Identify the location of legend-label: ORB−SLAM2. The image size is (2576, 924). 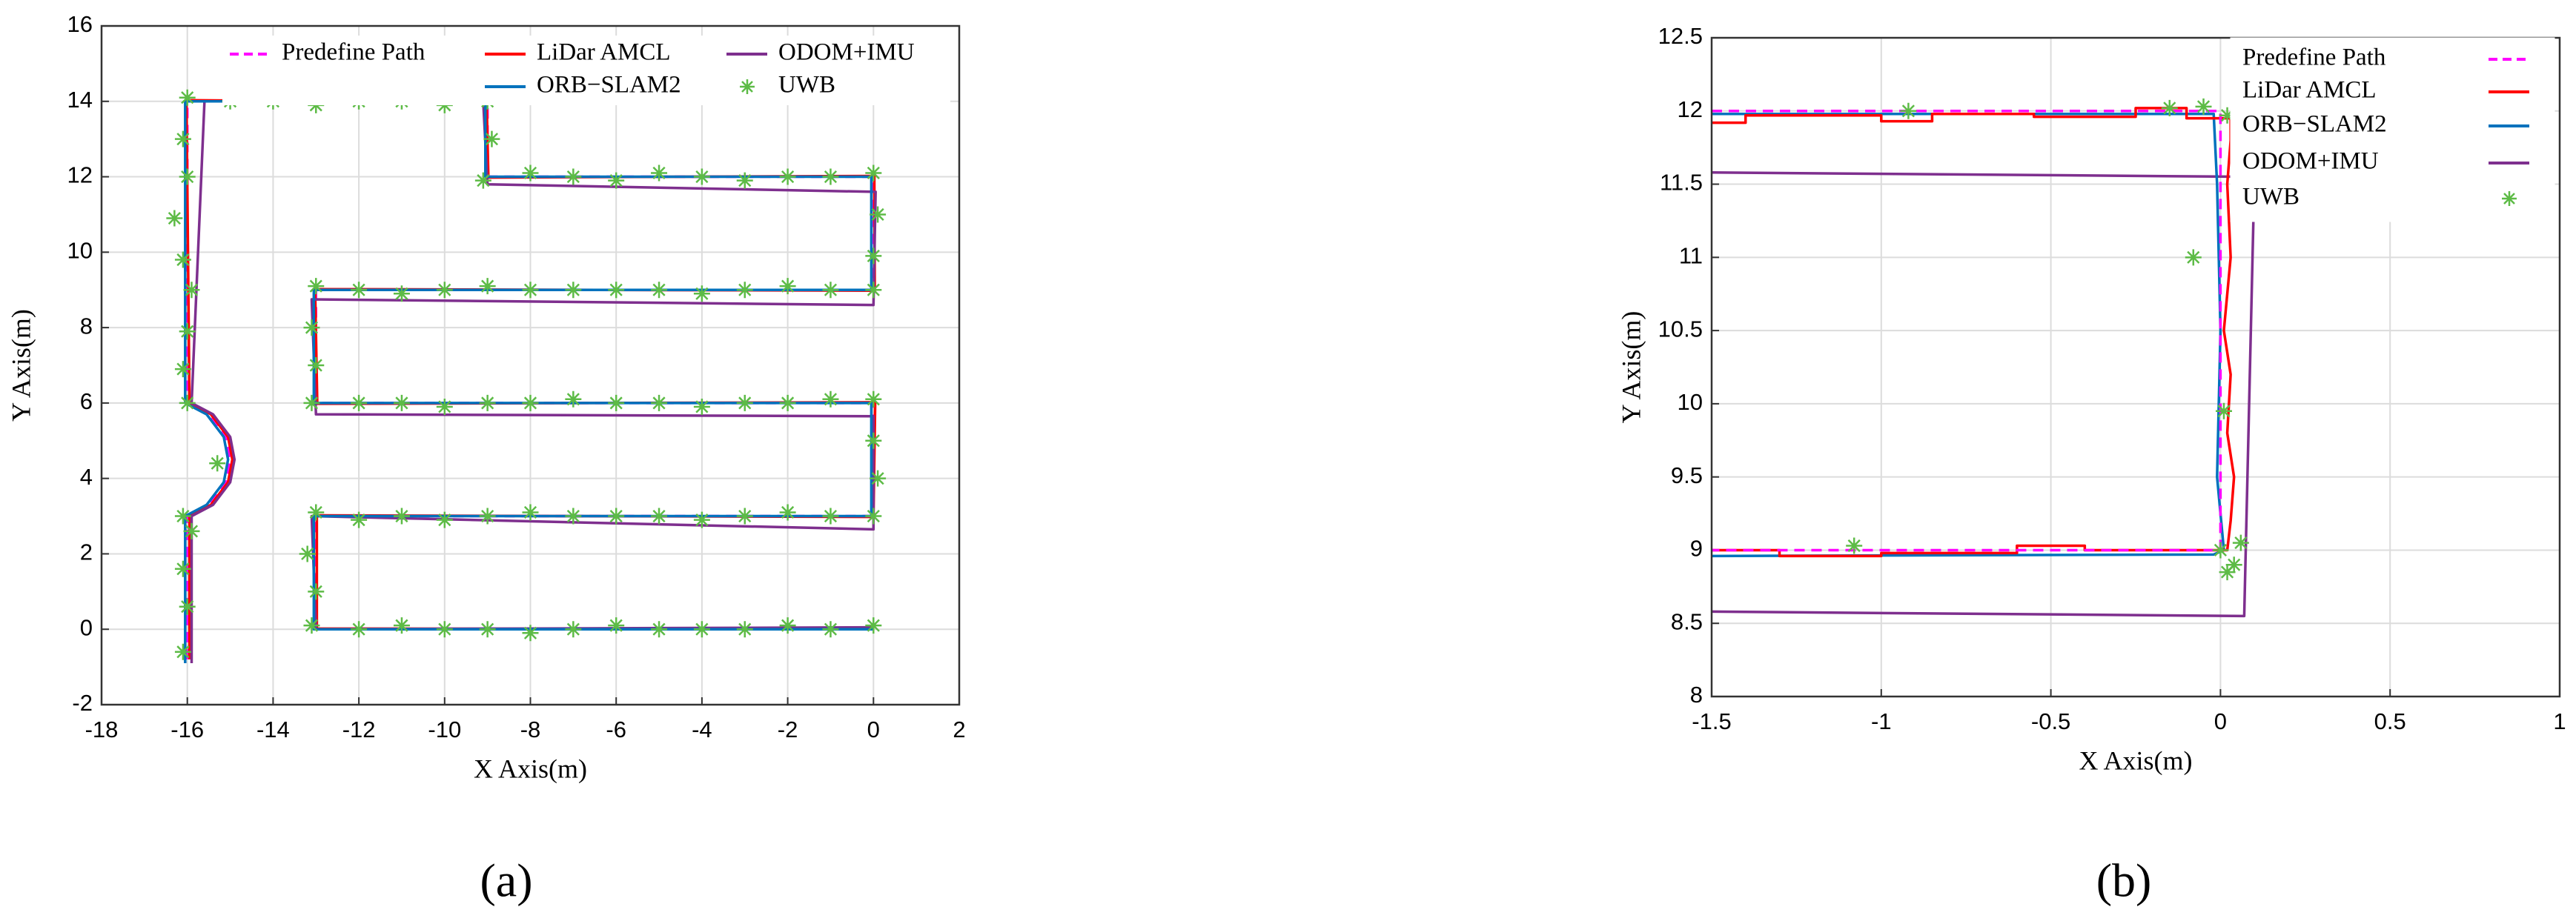
(2314, 125).